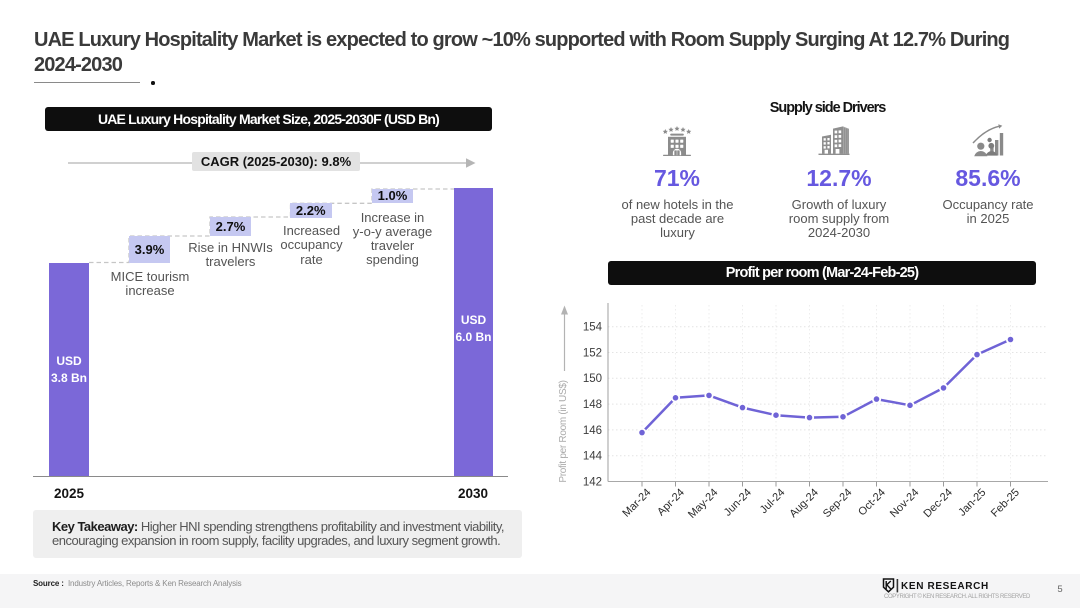 This screenshot has height=608, width=1080. I want to click on svg-text: Aug-24, so click(804, 504).